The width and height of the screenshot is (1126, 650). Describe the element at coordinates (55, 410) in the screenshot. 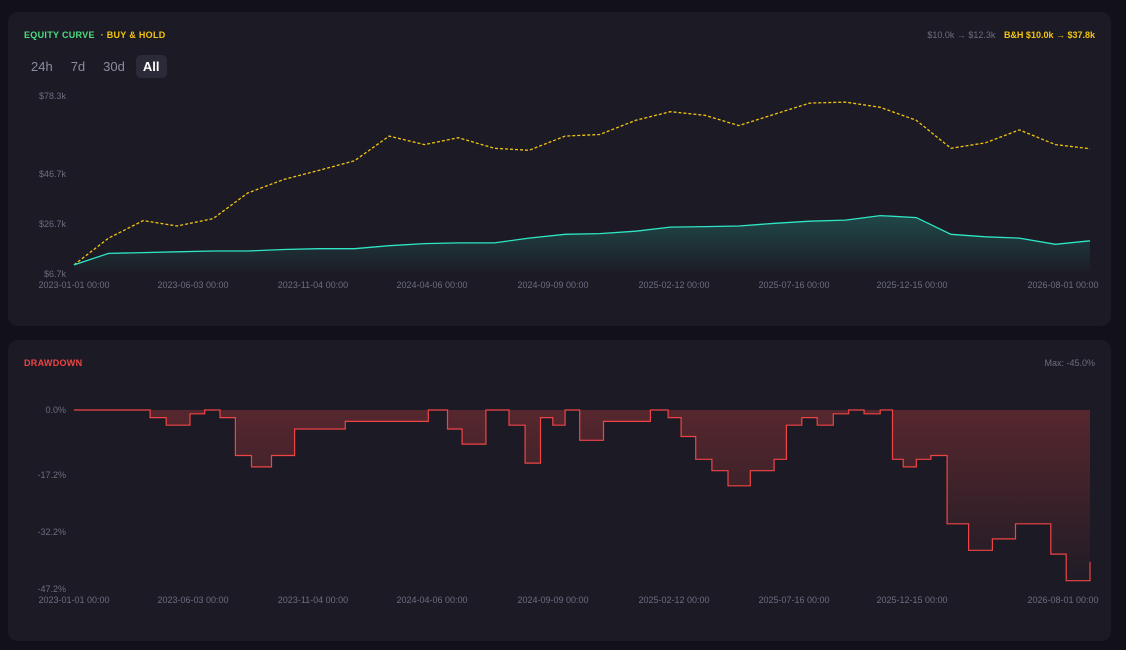

I see `drawdown-y-tick: 0.0%` at that location.